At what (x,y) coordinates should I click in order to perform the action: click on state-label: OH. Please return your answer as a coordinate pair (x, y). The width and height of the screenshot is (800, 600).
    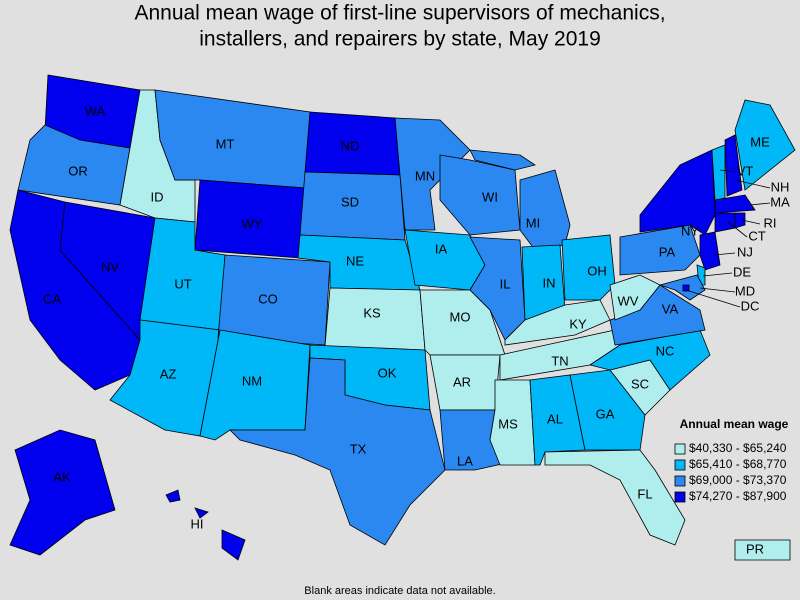
    Looking at the image, I should click on (597, 270).